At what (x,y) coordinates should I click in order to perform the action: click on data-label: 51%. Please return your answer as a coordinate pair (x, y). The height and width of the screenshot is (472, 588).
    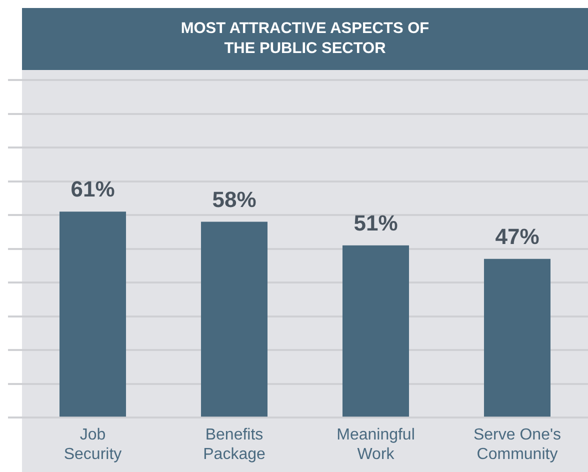
    Looking at the image, I should click on (376, 223).